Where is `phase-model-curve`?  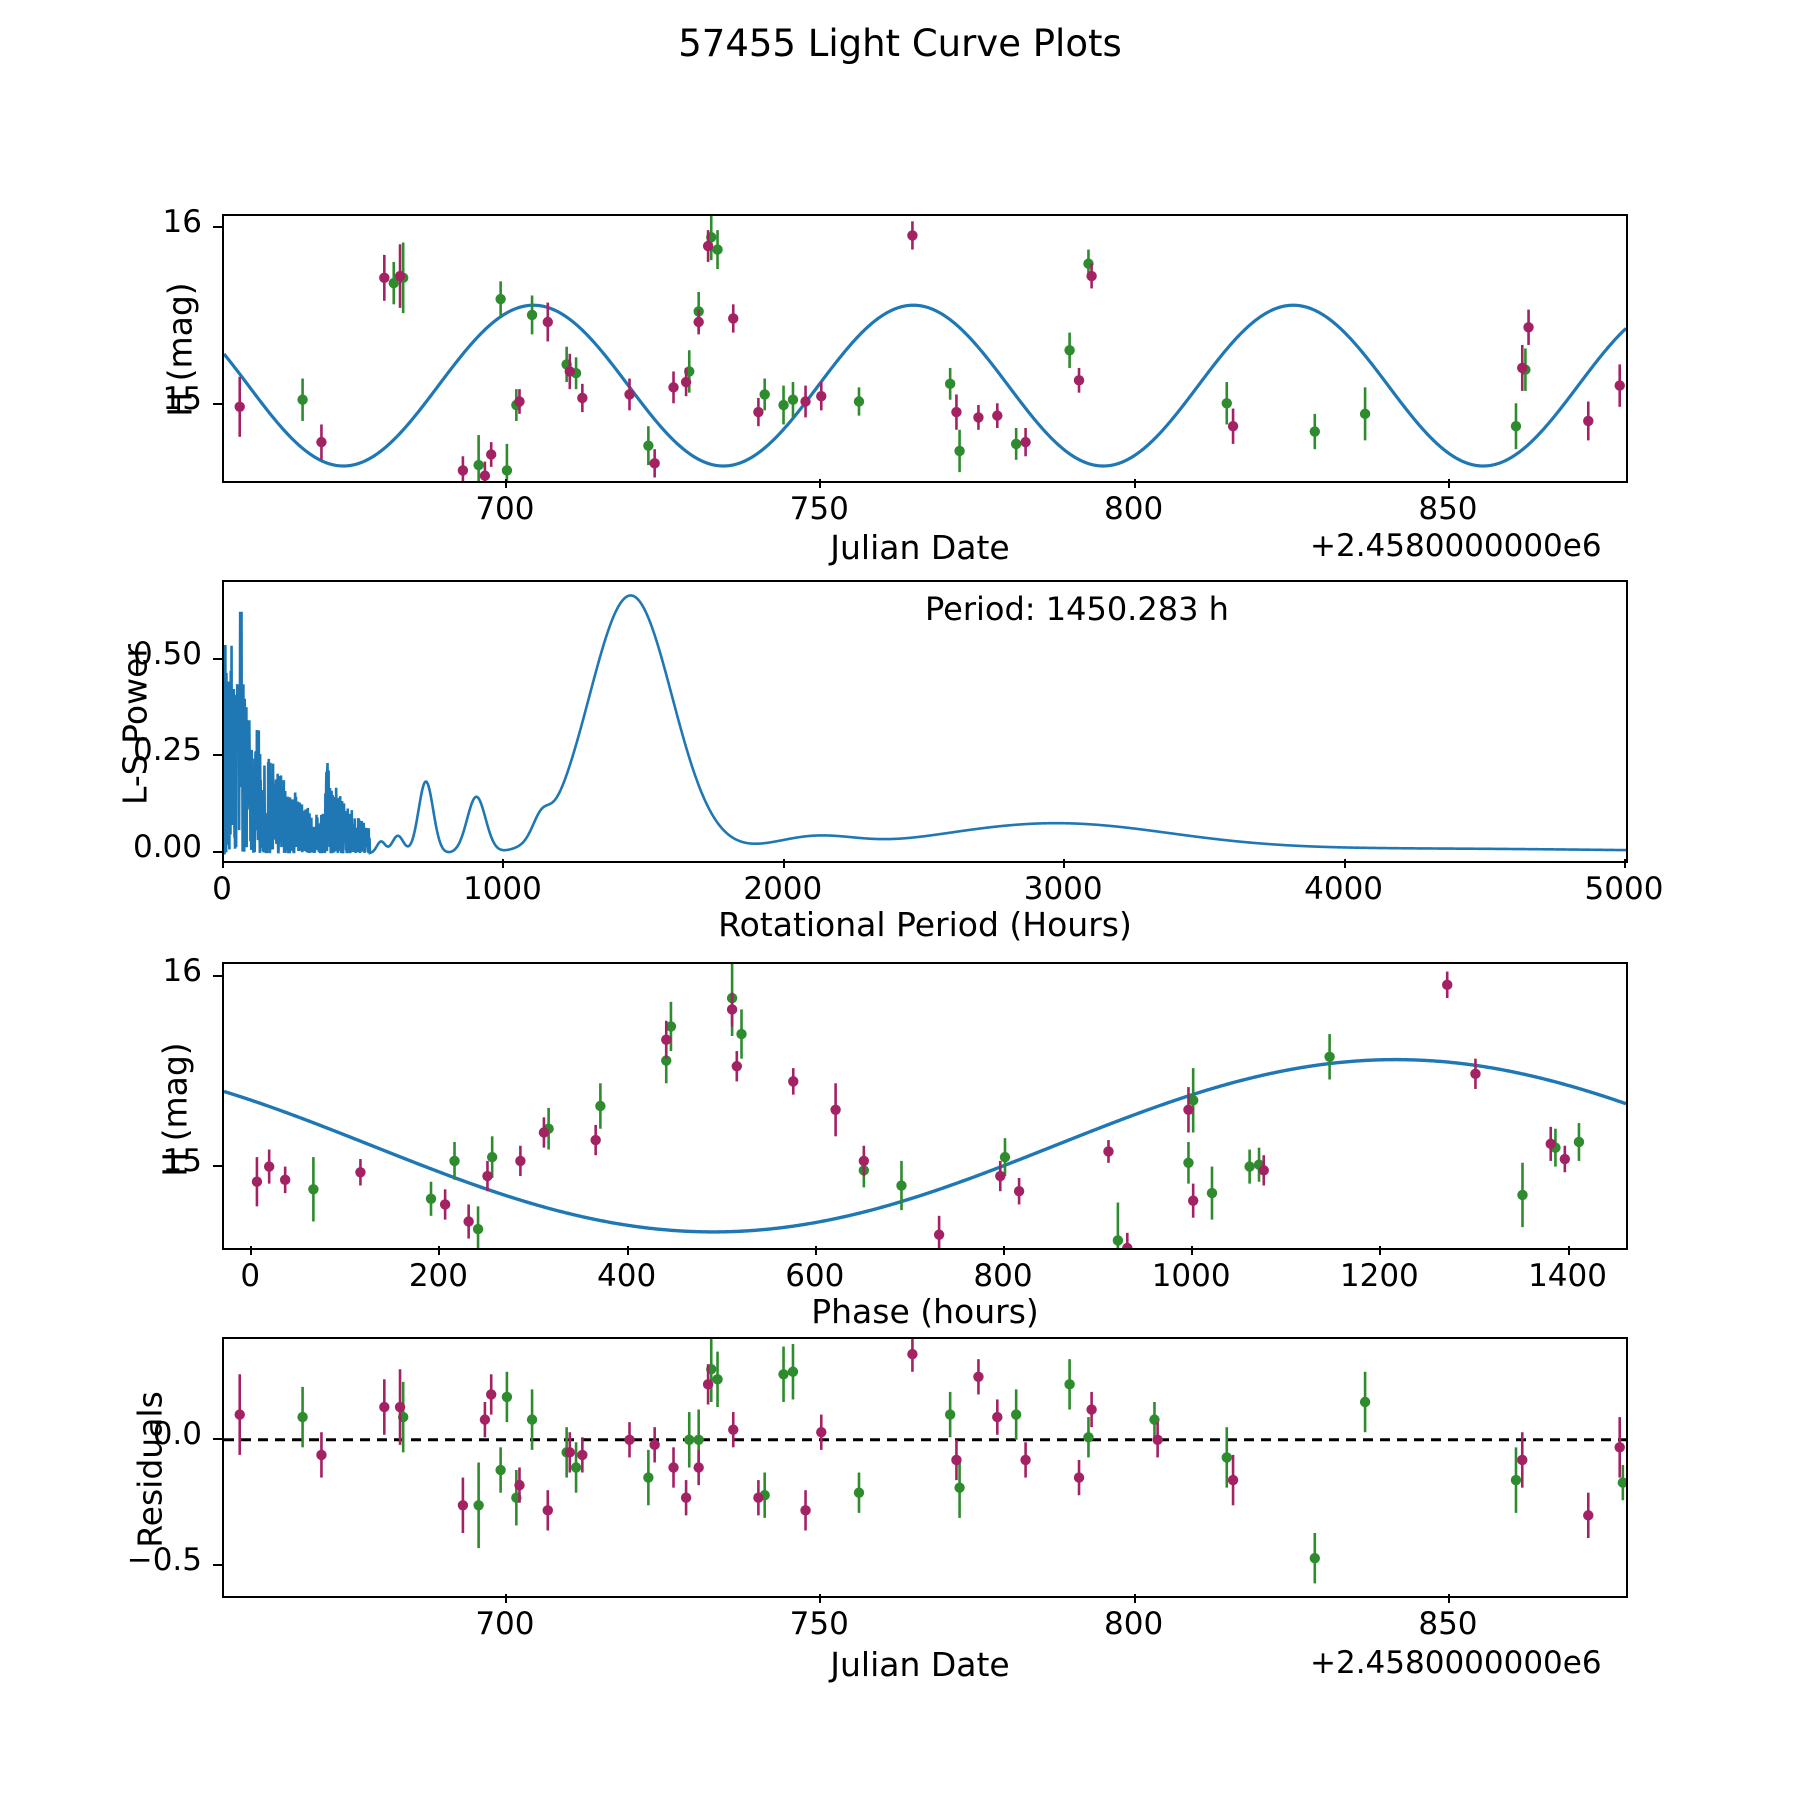
phase-model-curve is located at coordinates (925, 1145).